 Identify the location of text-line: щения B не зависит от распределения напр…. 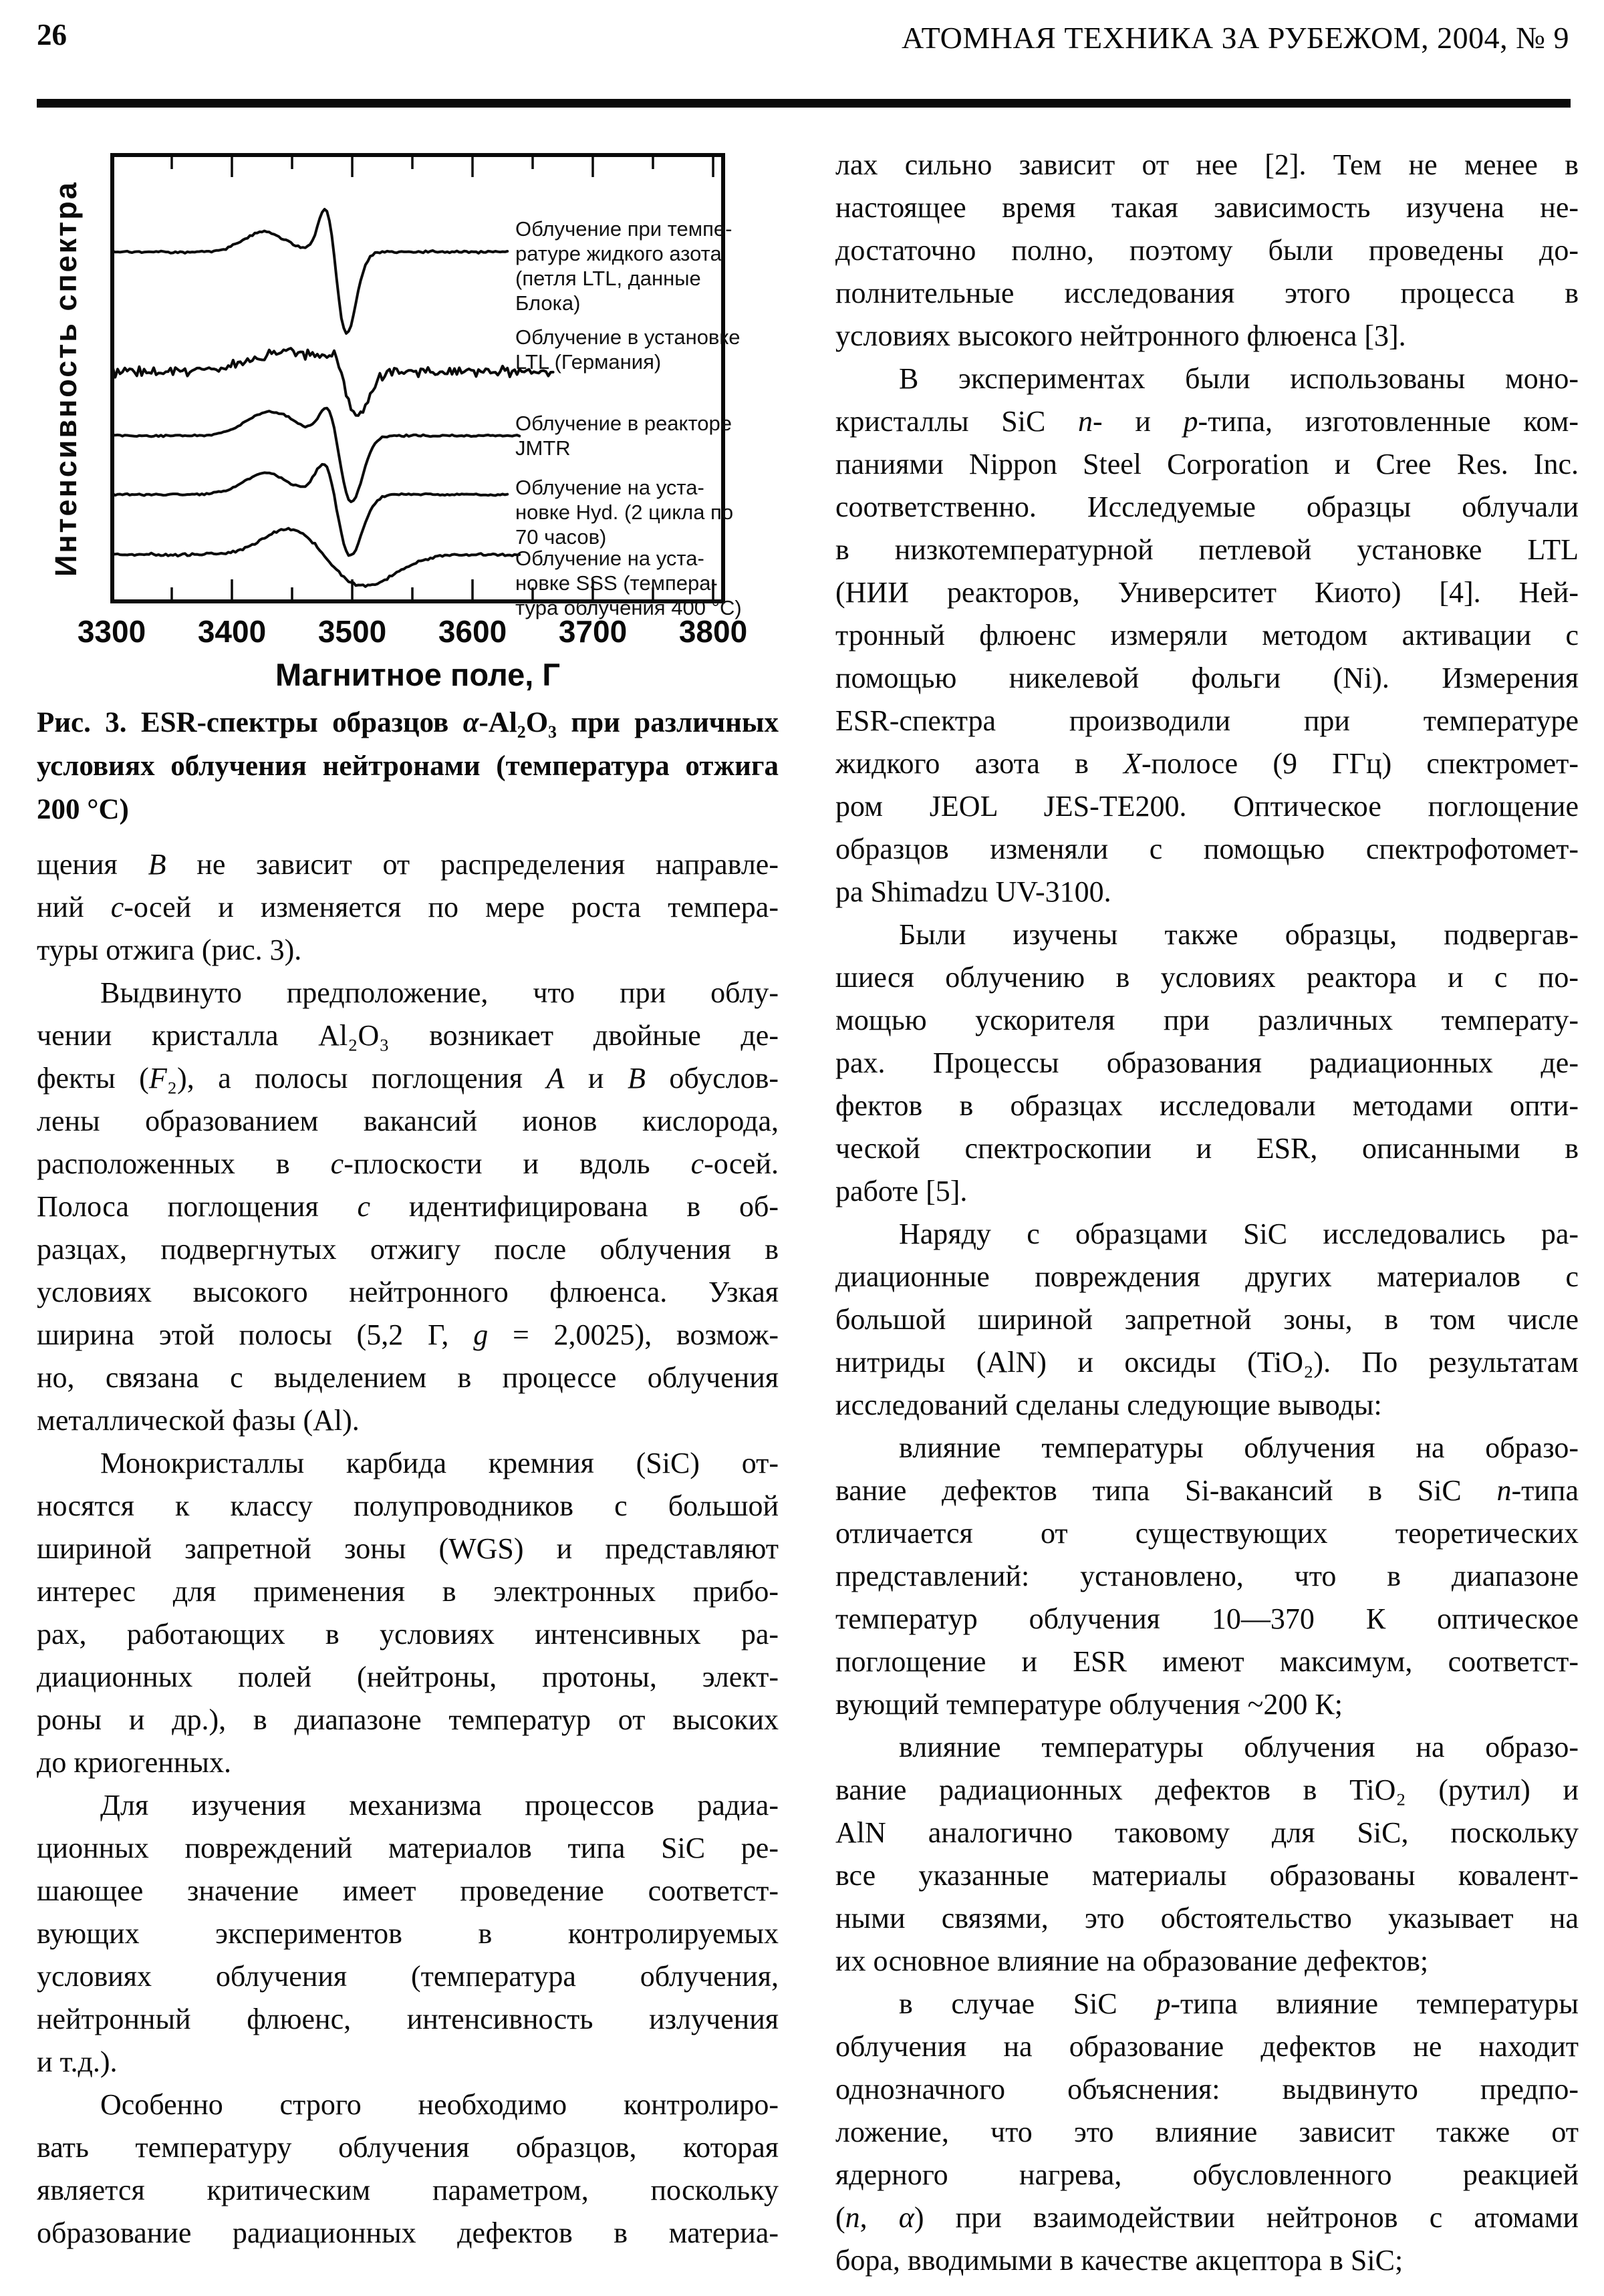
(408, 864).